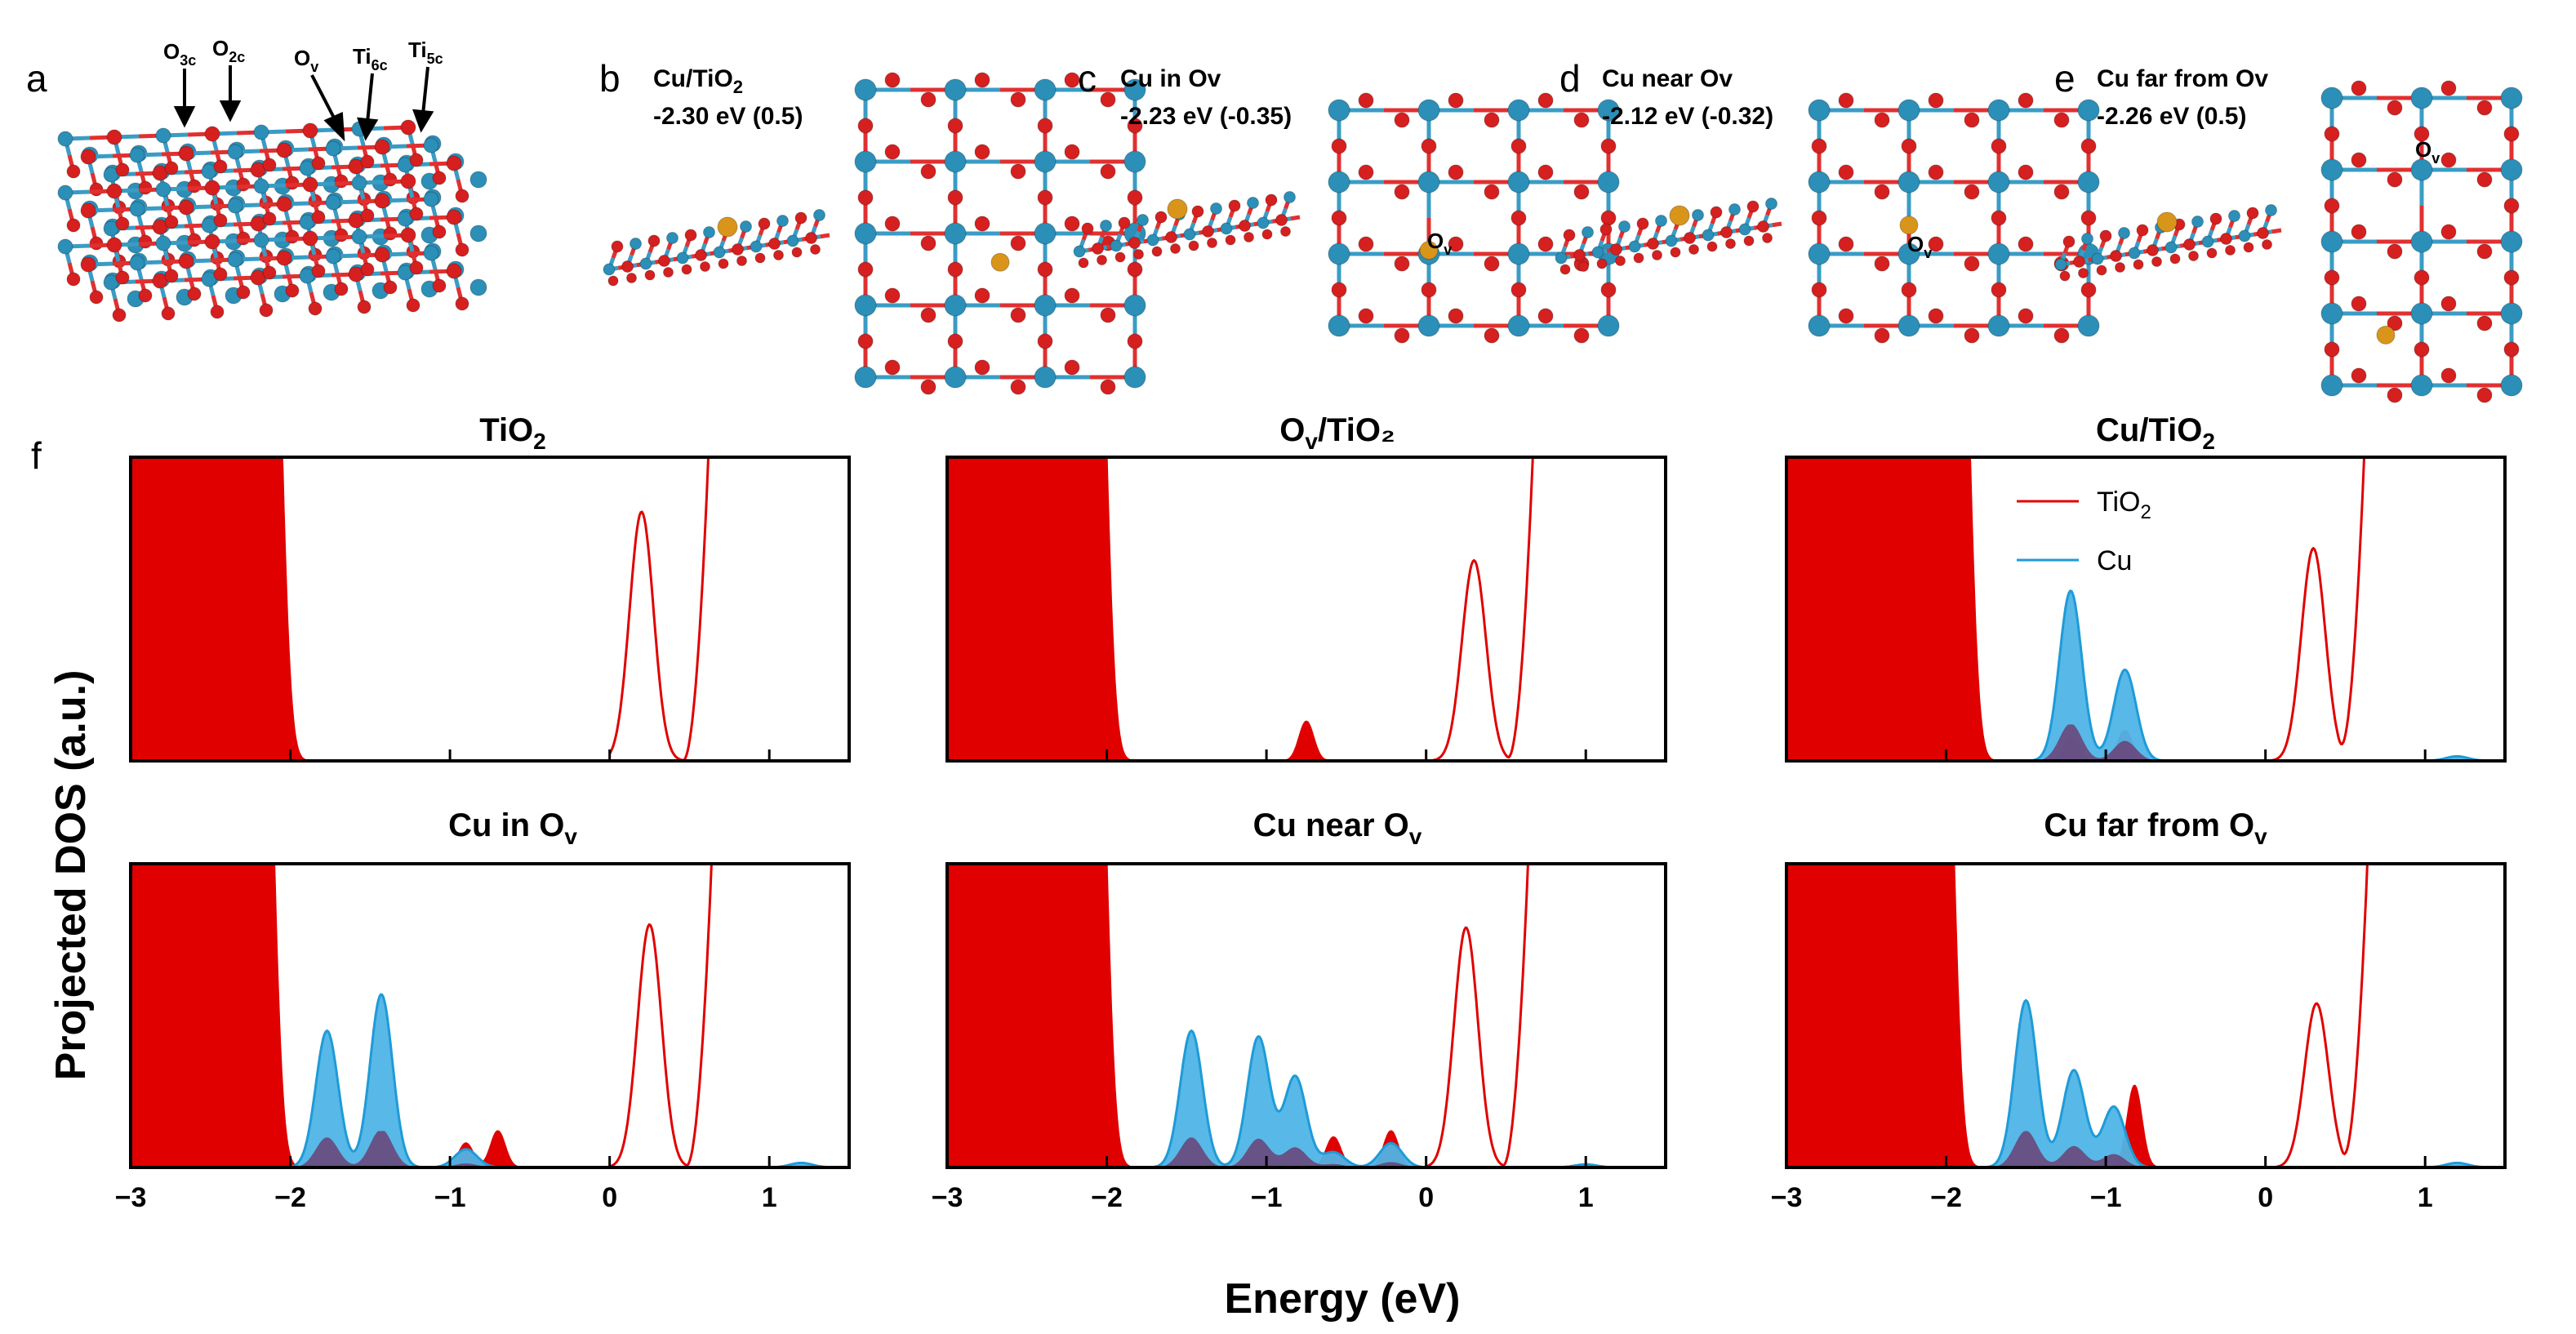 The image size is (2576, 1334). What do you see at coordinates (1426, 1197) in the screenshot?
I see `x-tick-label: 0` at bounding box center [1426, 1197].